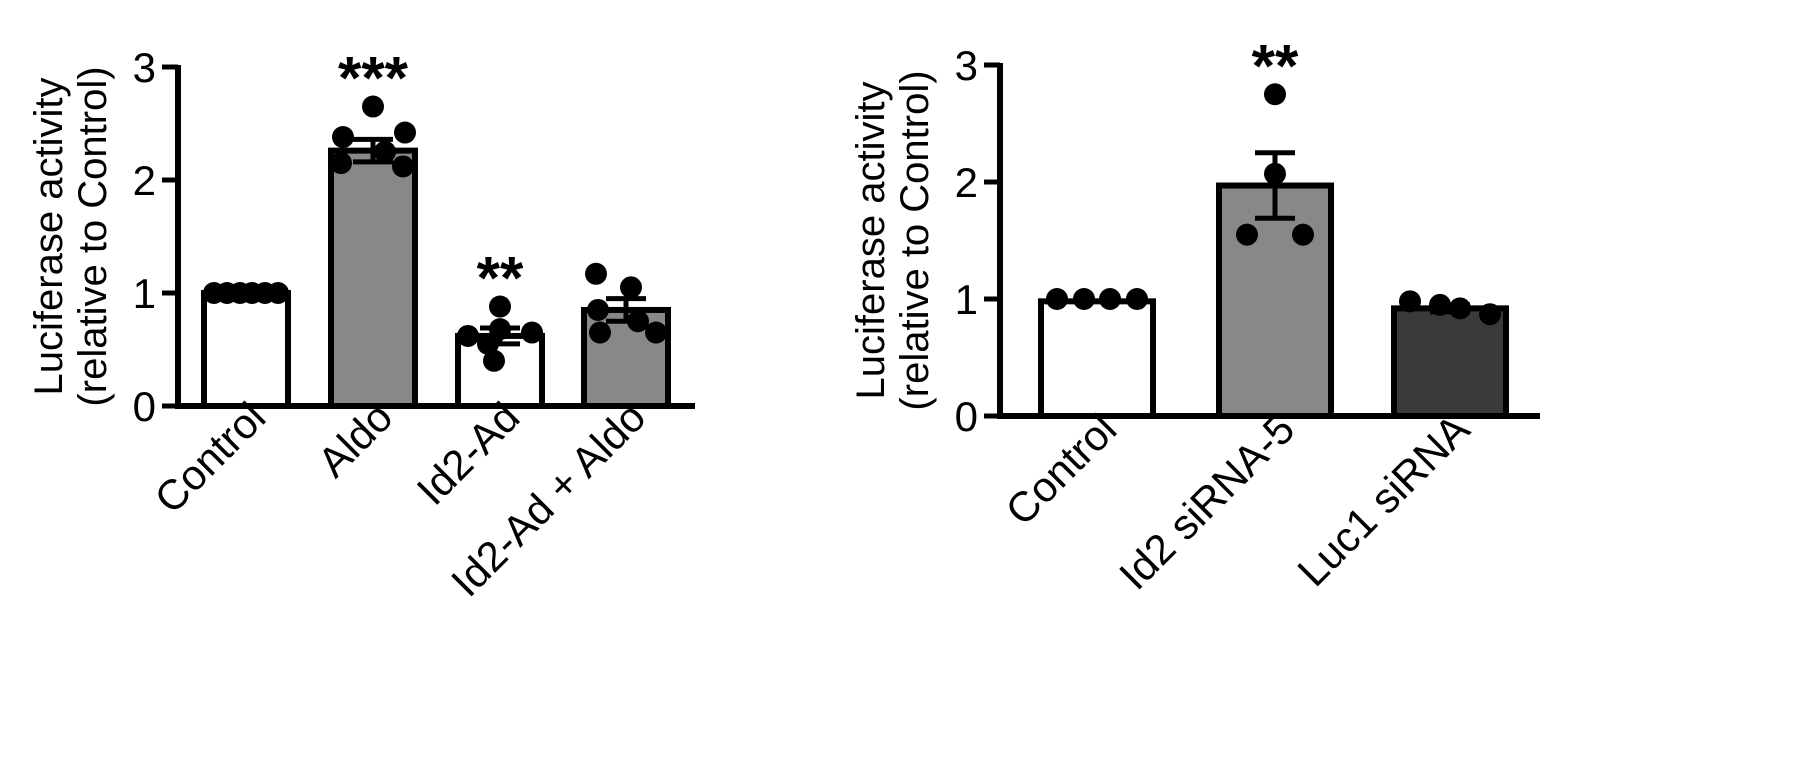 This screenshot has width=1802, height=780. What do you see at coordinates (373, 78) in the screenshot?
I see `significance-label: ***` at bounding box center [373, 78].